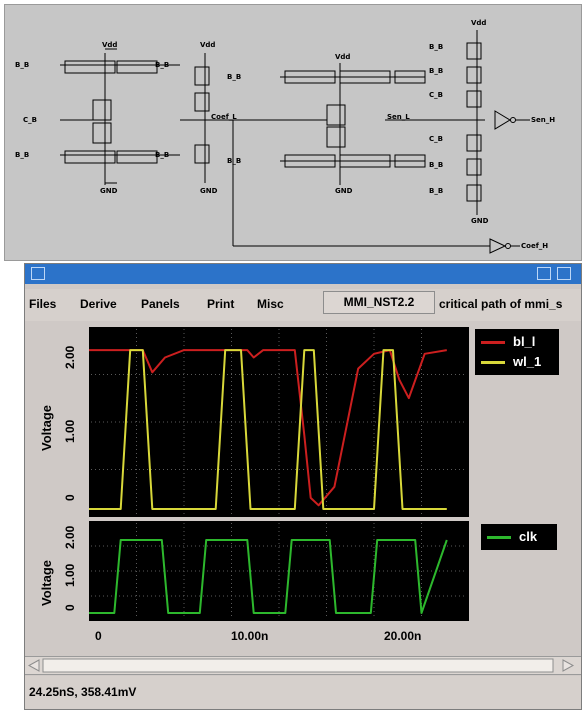 Image resolution: width=586 pixels, height=712 pixels. What do you see at coordinates (535, 246) in the screenshot?
I see `coef-output-label: Coef_H` at bounding box center [535, 246].